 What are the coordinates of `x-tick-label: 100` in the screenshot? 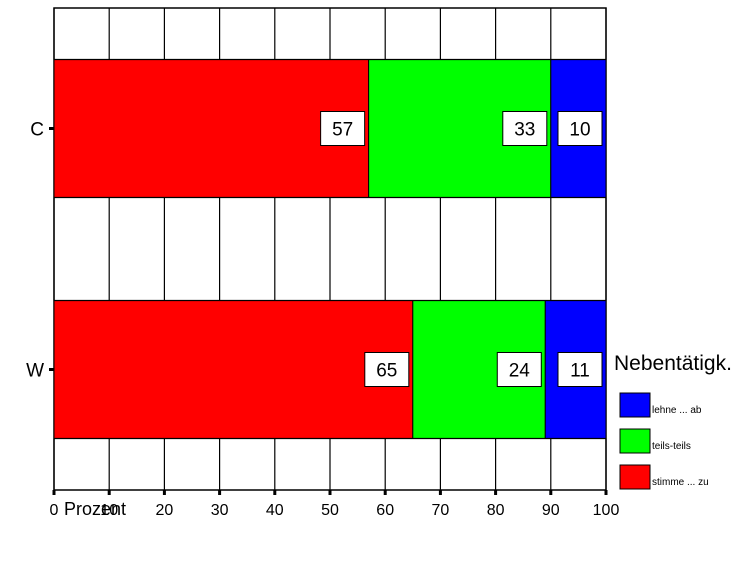 It's located at (606, 510).